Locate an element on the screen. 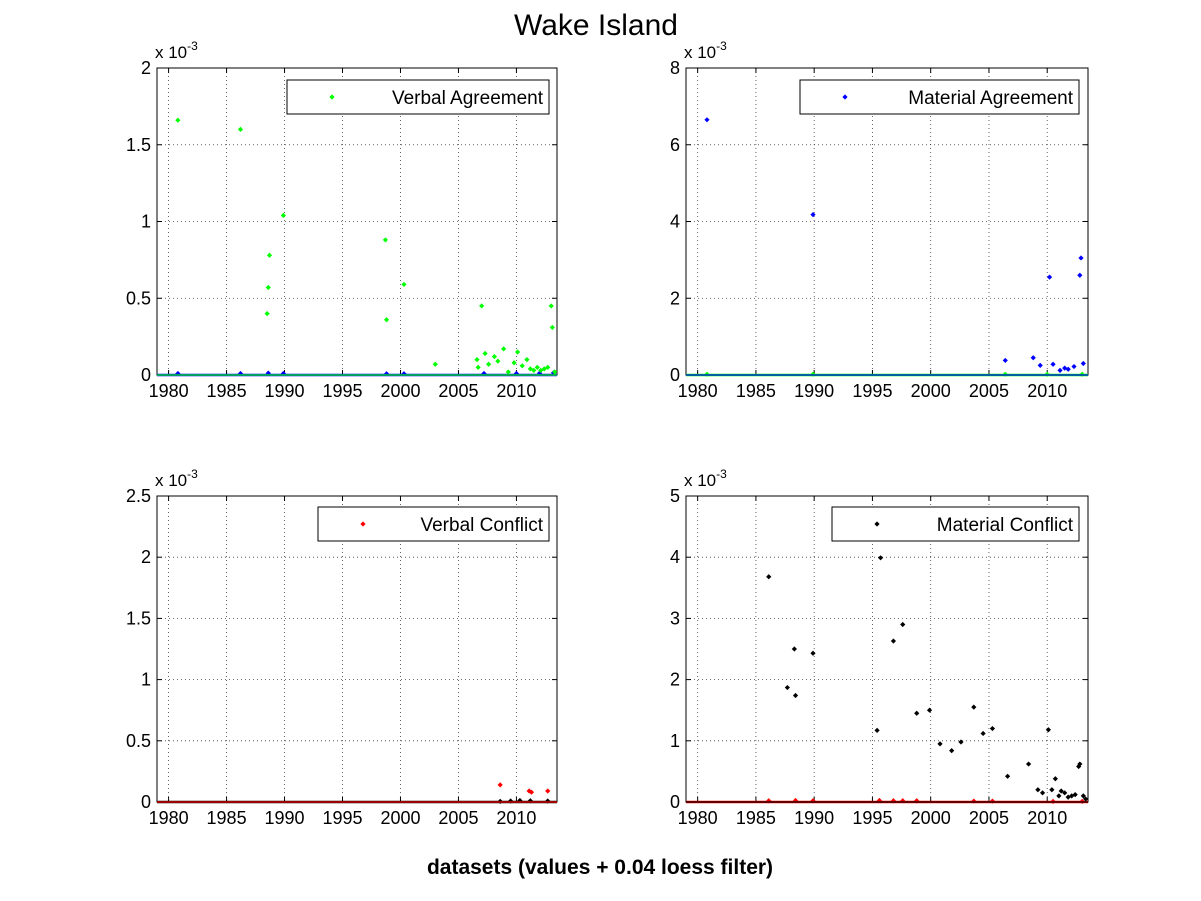  y-tick-label: 4 is located at coordinates (675, 222).